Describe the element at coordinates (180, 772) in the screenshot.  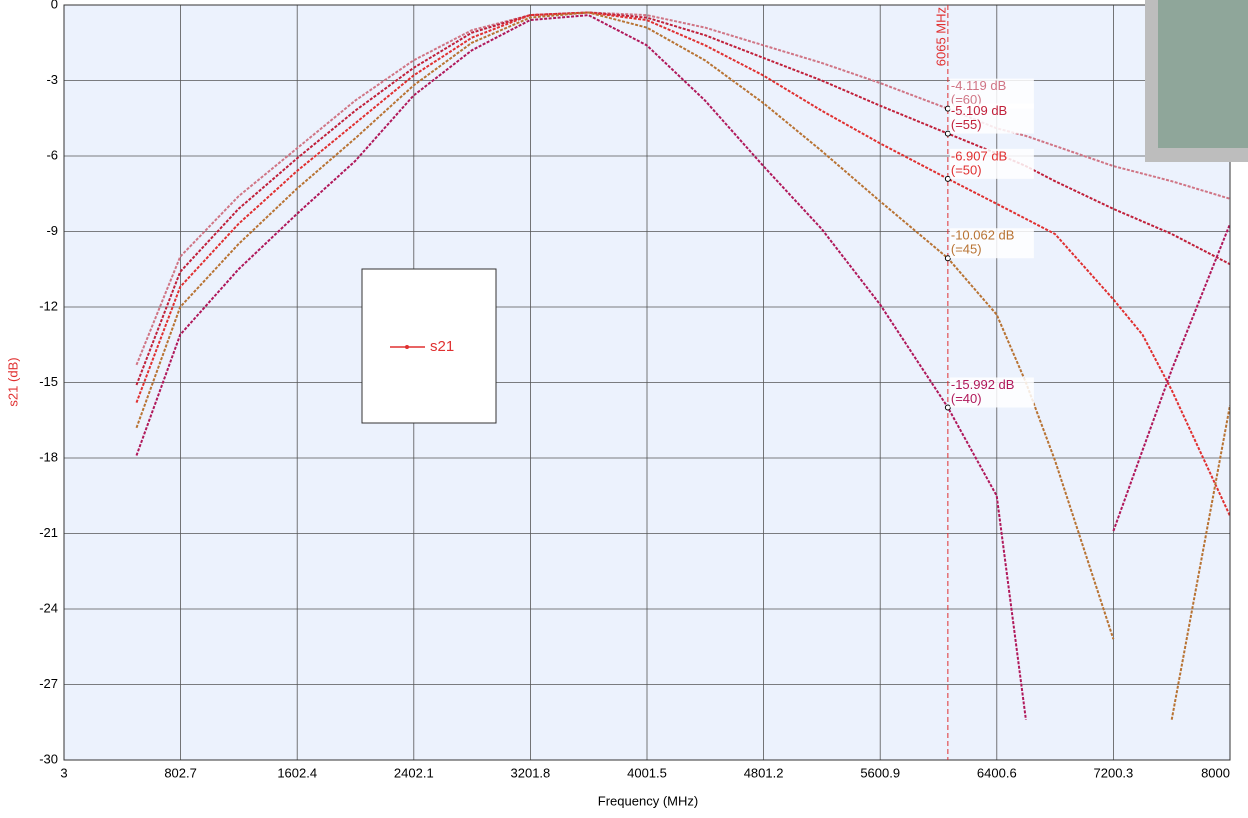
I see `x-tick-label: 802.7` at that location.